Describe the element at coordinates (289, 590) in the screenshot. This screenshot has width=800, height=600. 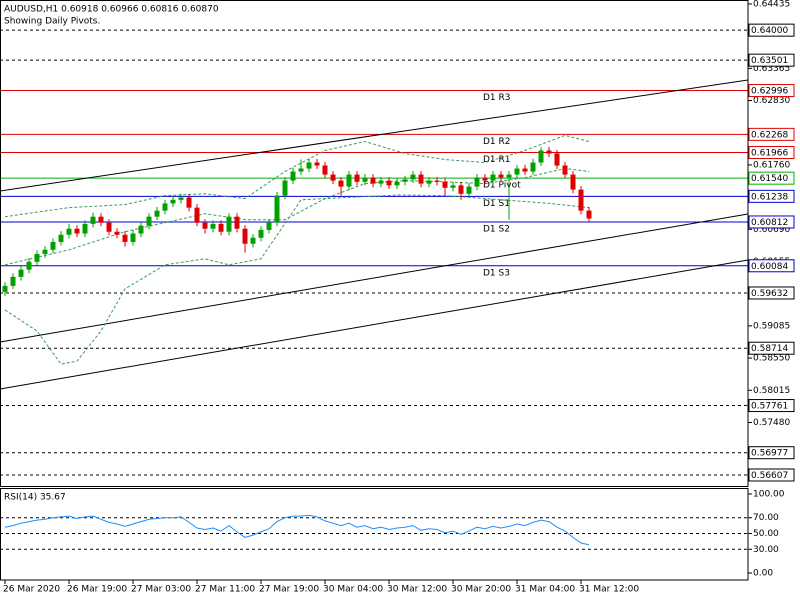
I see `x-tick-label: 27 Mar 19:00` at that location.